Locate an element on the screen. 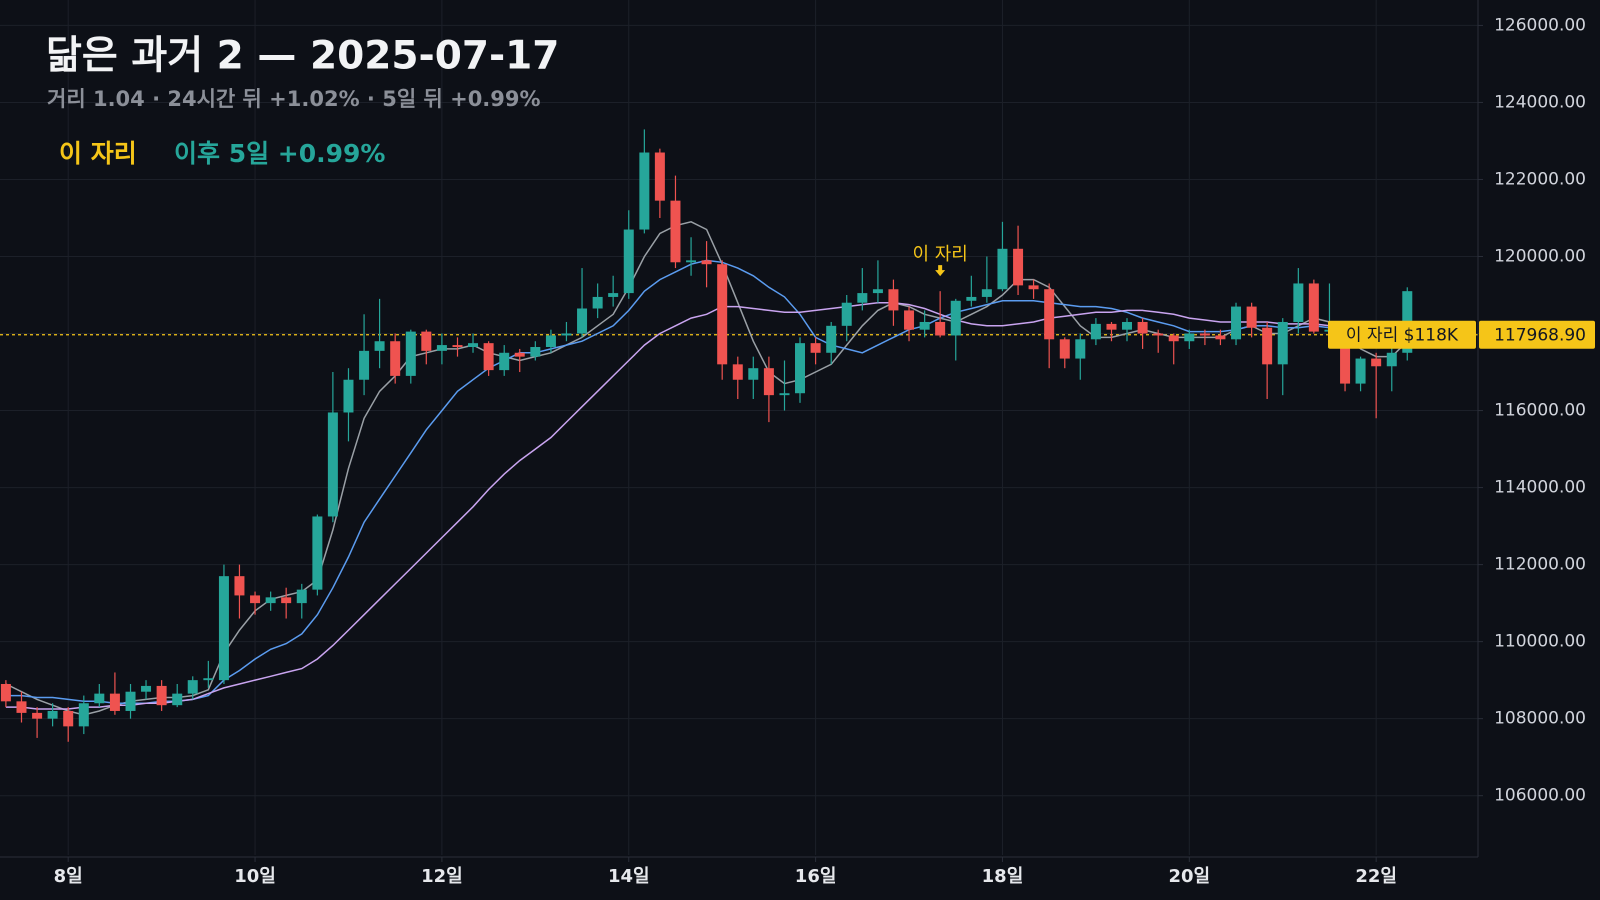 The image size is (1600, 900). x-tick-label: 18일 is located at coordinates (1003, 876).